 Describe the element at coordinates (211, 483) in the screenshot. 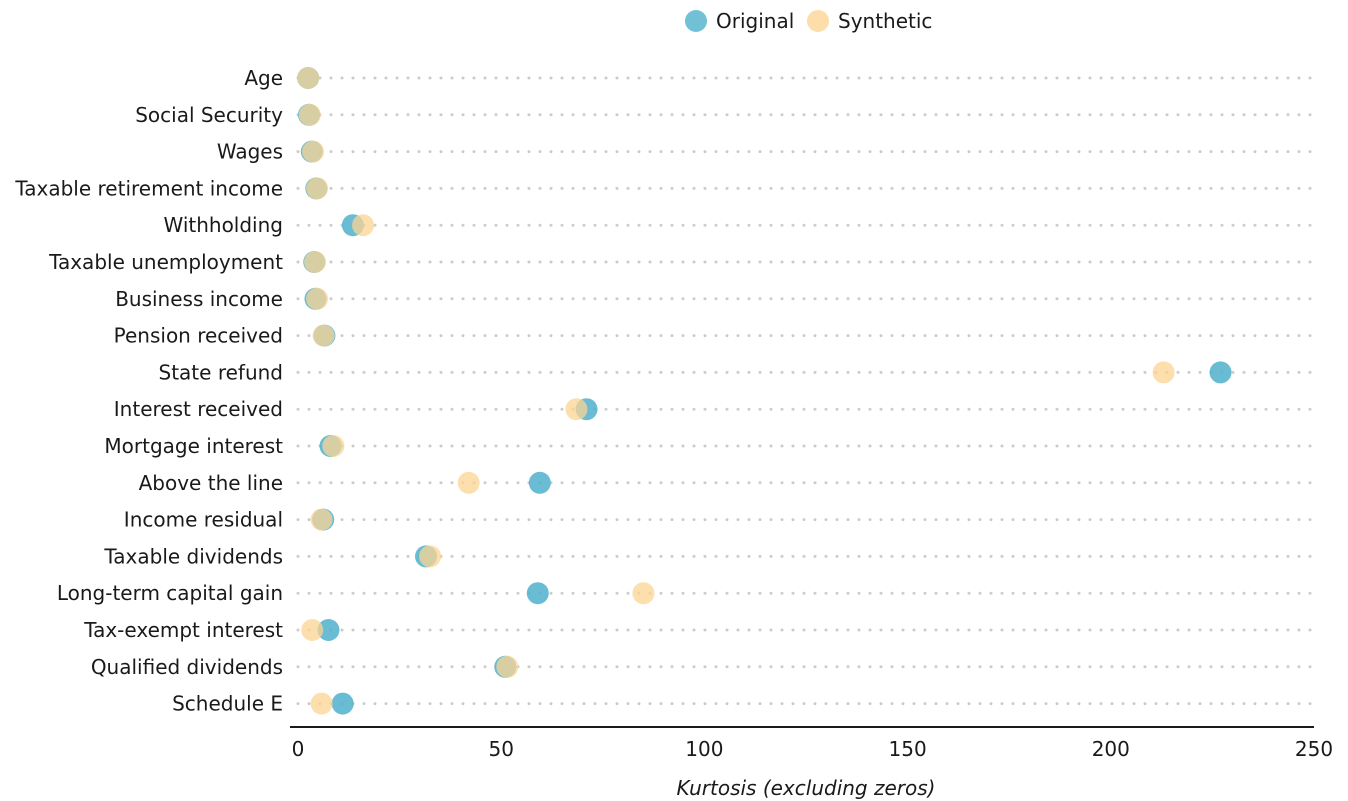

I see `category-label: Above the line` at that location.